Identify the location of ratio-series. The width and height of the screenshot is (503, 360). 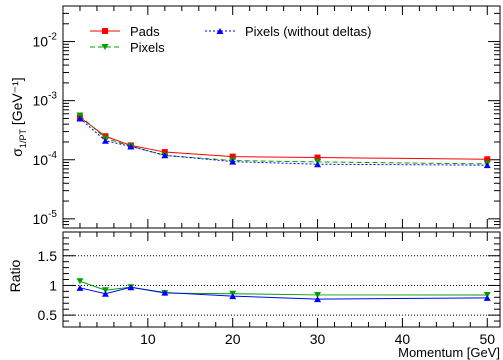
(283, 290).